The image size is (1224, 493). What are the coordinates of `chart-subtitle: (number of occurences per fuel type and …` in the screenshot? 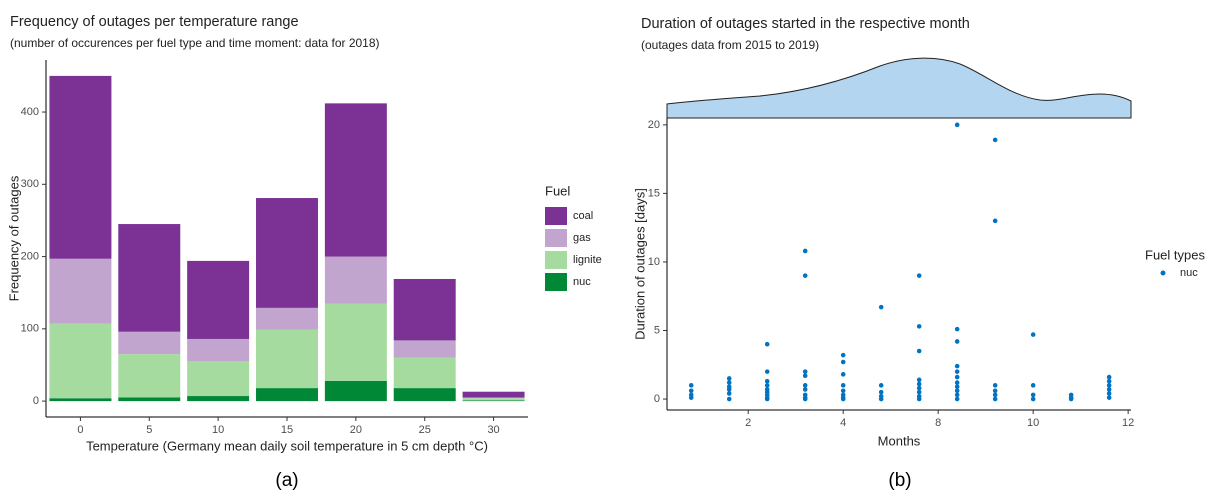 It's located at (195, 43).